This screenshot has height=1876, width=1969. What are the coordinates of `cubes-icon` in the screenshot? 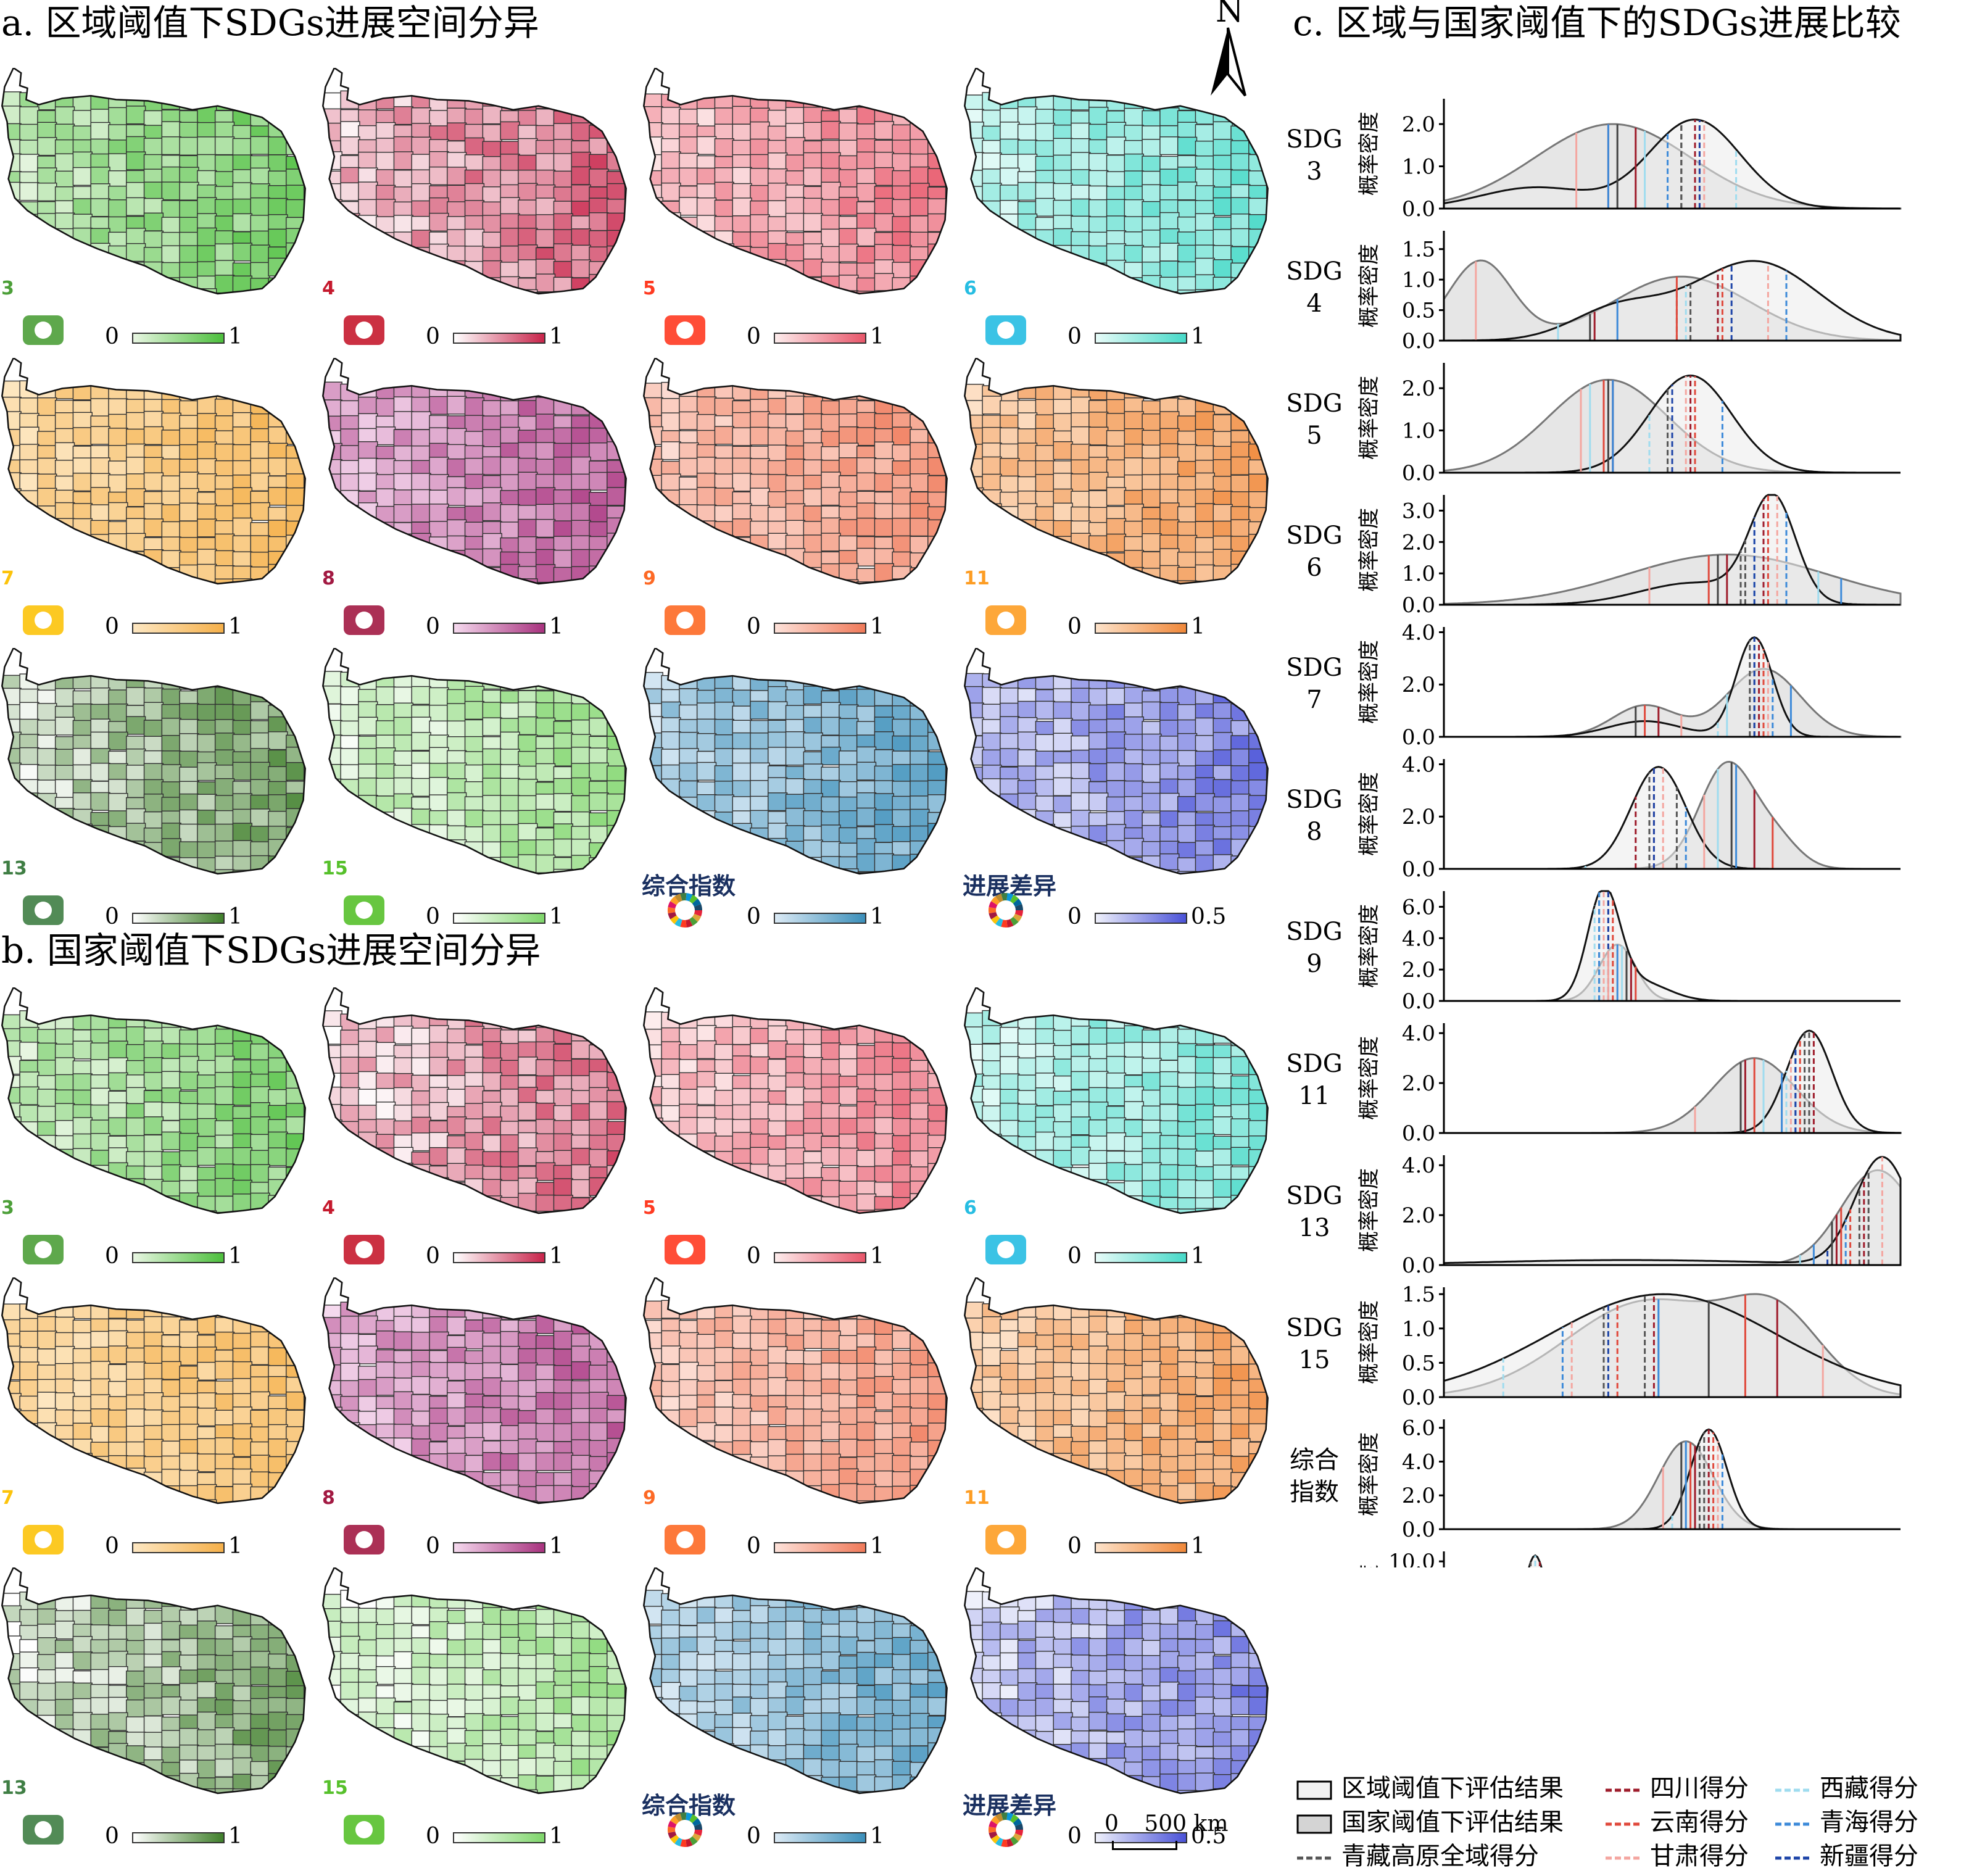 It's located at (685, 620).